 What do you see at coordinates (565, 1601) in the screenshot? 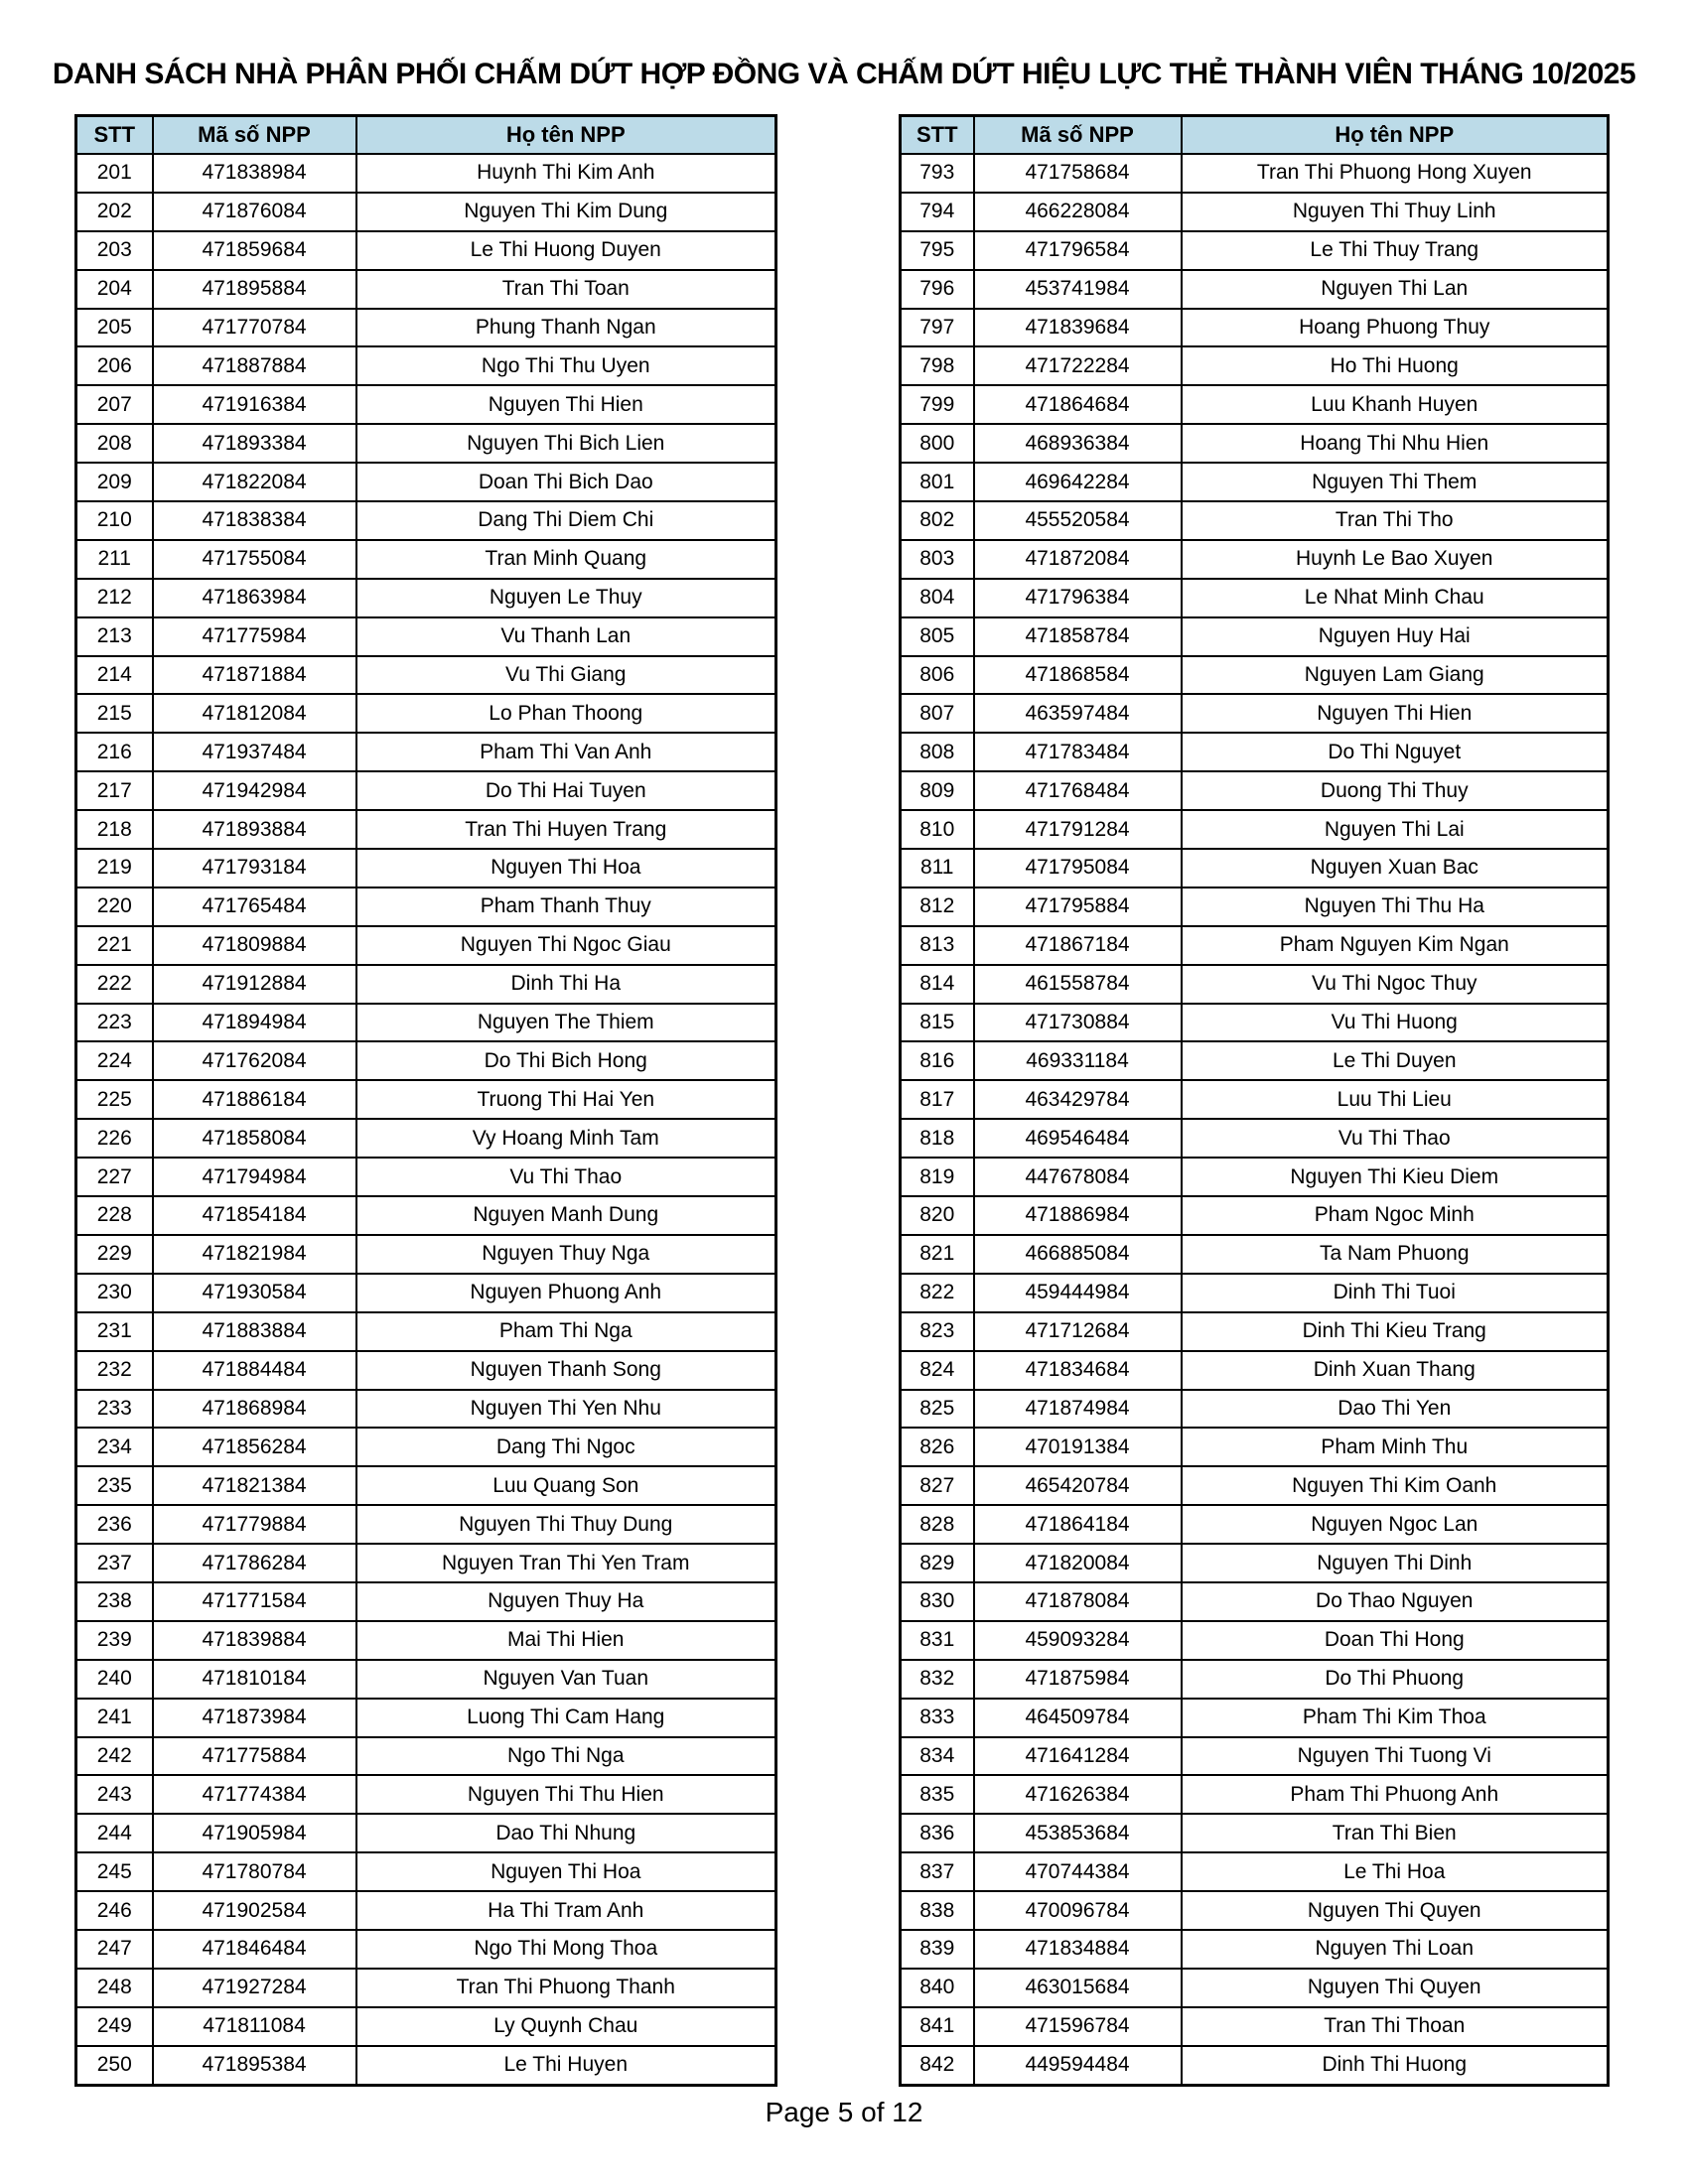
I see `npp-name-cell: Nguyen Thuy Ha` at bounding box center [565, 1601].